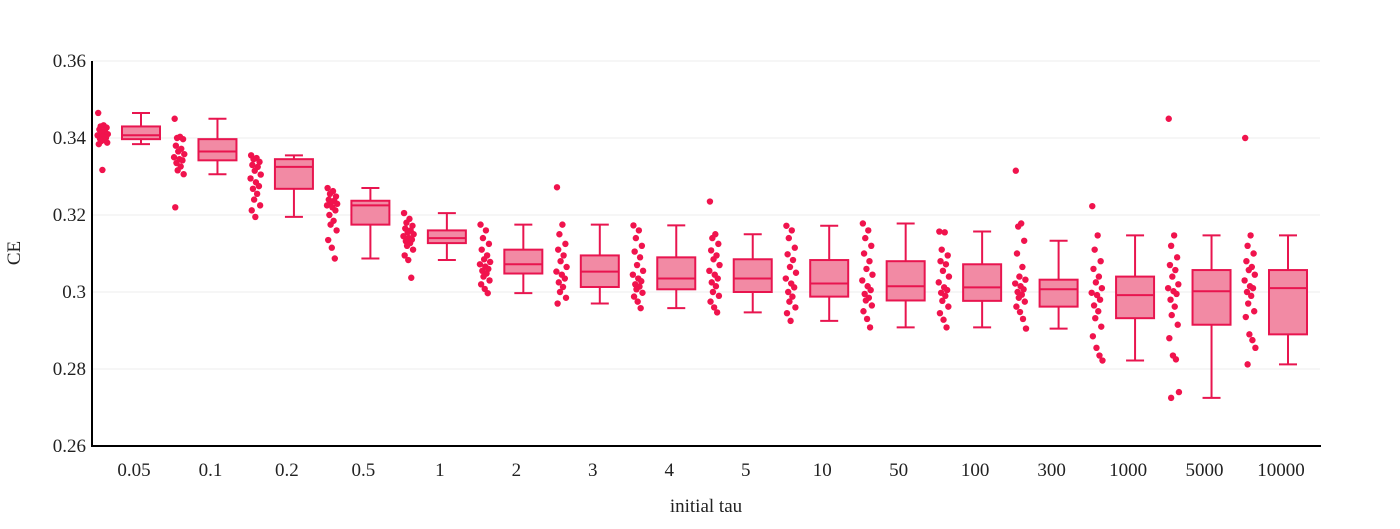 The image size is (1400, 529). Describe the element at coordinates (70, 138) in the screenshot. I see `y-tick-label: 0.34` at that location.